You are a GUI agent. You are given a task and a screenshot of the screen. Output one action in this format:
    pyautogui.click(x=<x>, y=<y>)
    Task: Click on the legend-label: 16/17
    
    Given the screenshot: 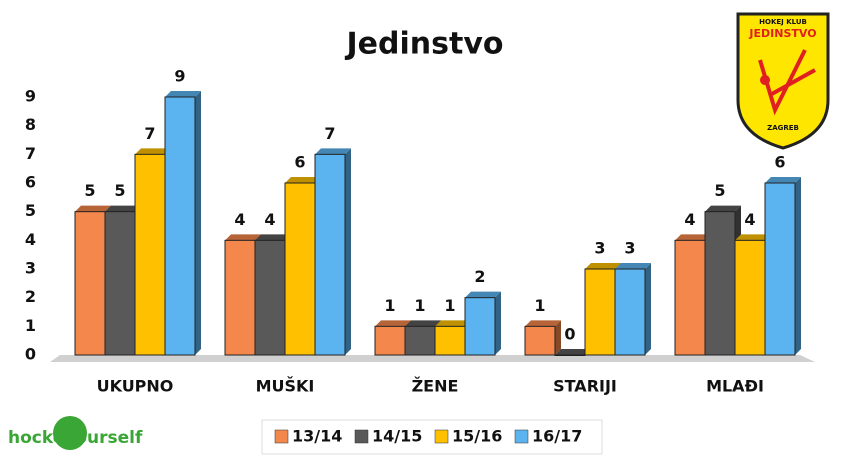 What is the action you would take?
    pyautogui.click(x=557, y=436)
    